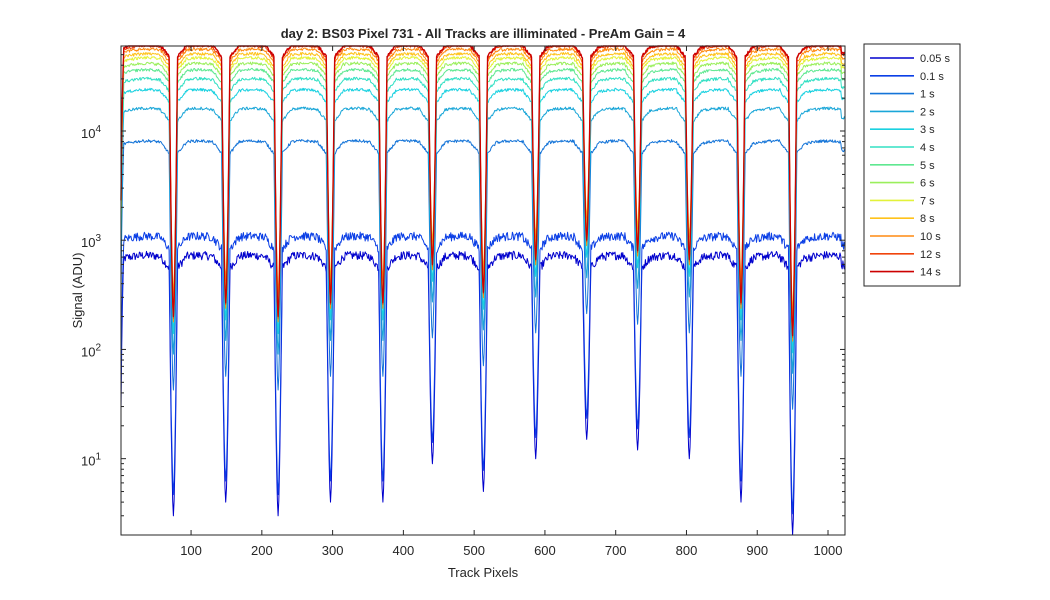 The height and width of the screenshot is (600, 1050). I want to click on x-tick-label: 900, so click(757, 550).